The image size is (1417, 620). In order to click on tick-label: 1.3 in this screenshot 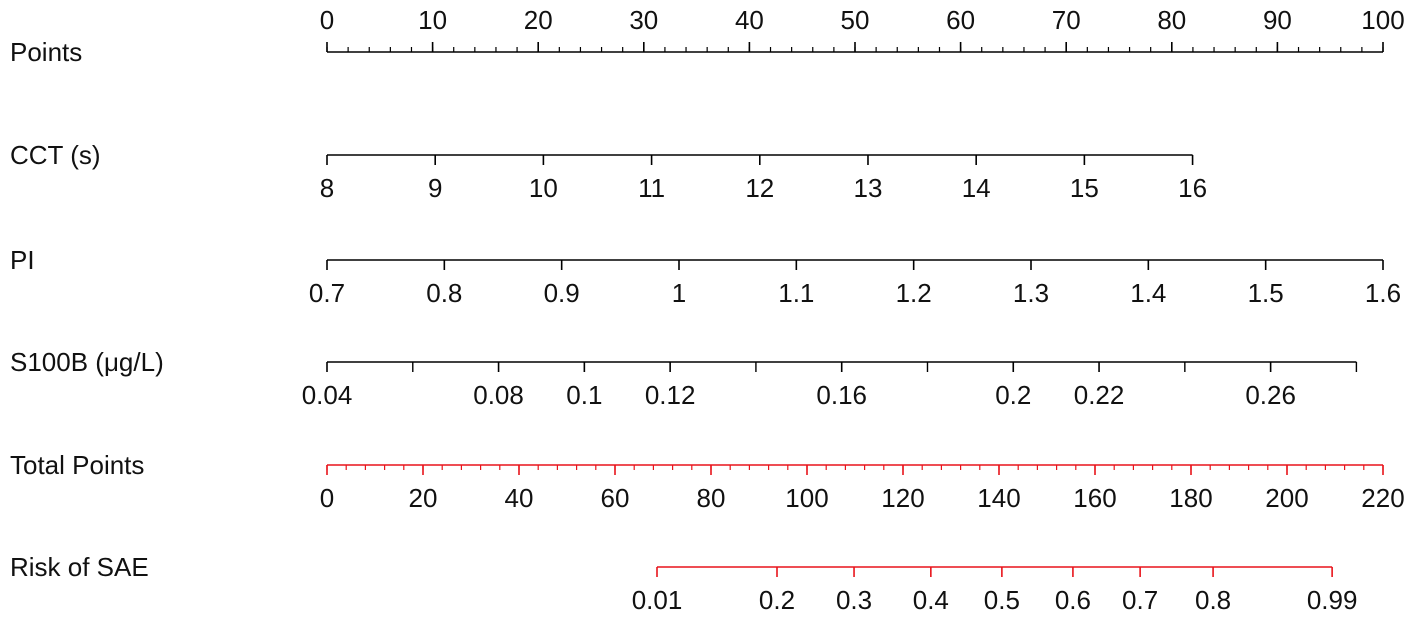, I will do `click(1031, 293)`.